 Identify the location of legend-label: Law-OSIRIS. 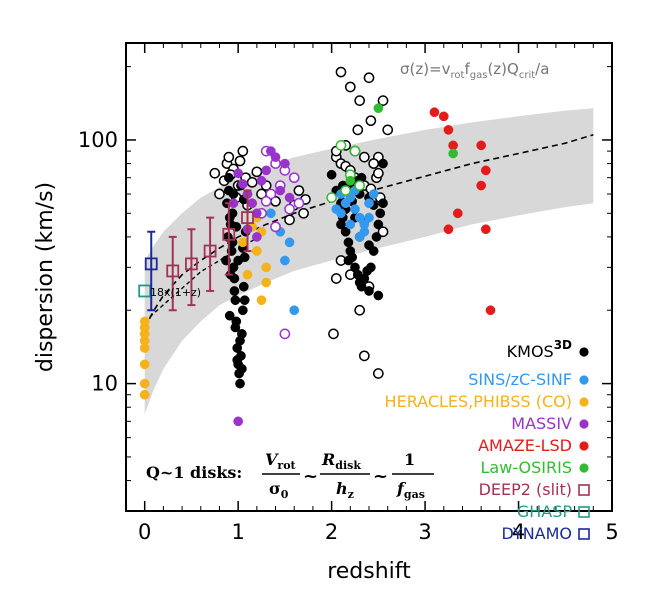
(526, 467).